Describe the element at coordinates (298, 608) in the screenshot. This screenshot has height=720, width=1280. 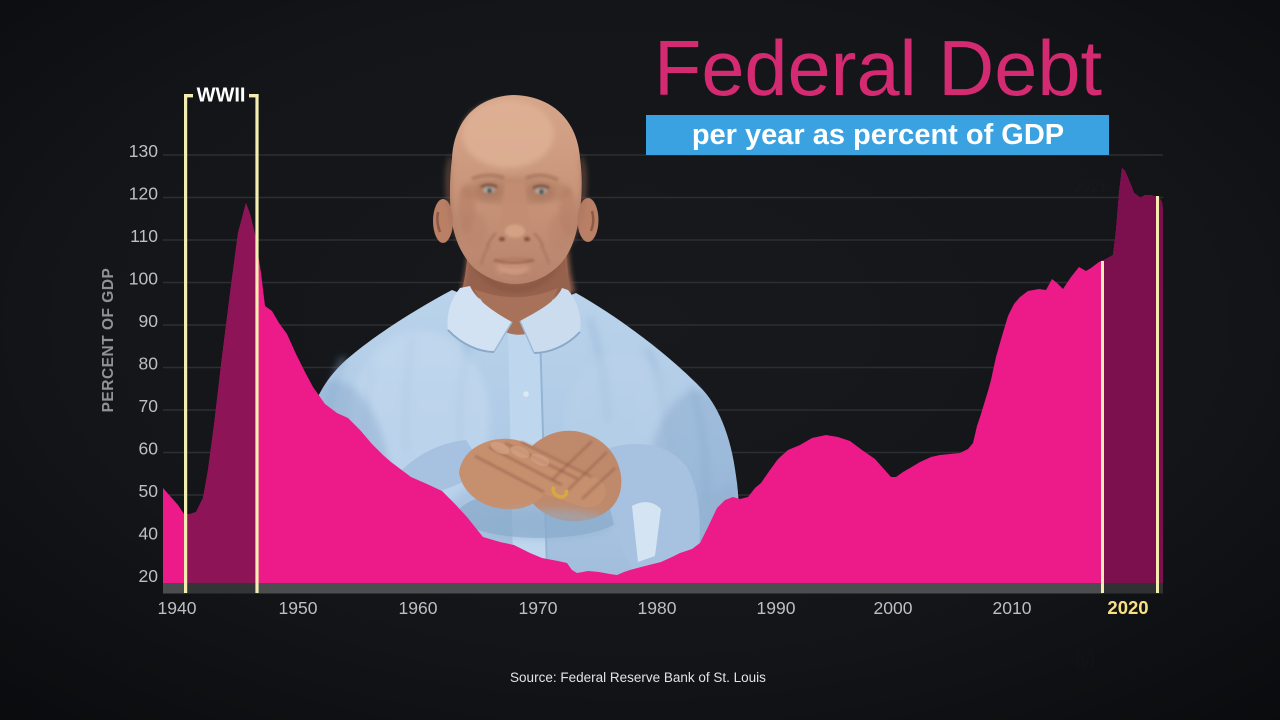
I see `svg-text: 1950` at that location.